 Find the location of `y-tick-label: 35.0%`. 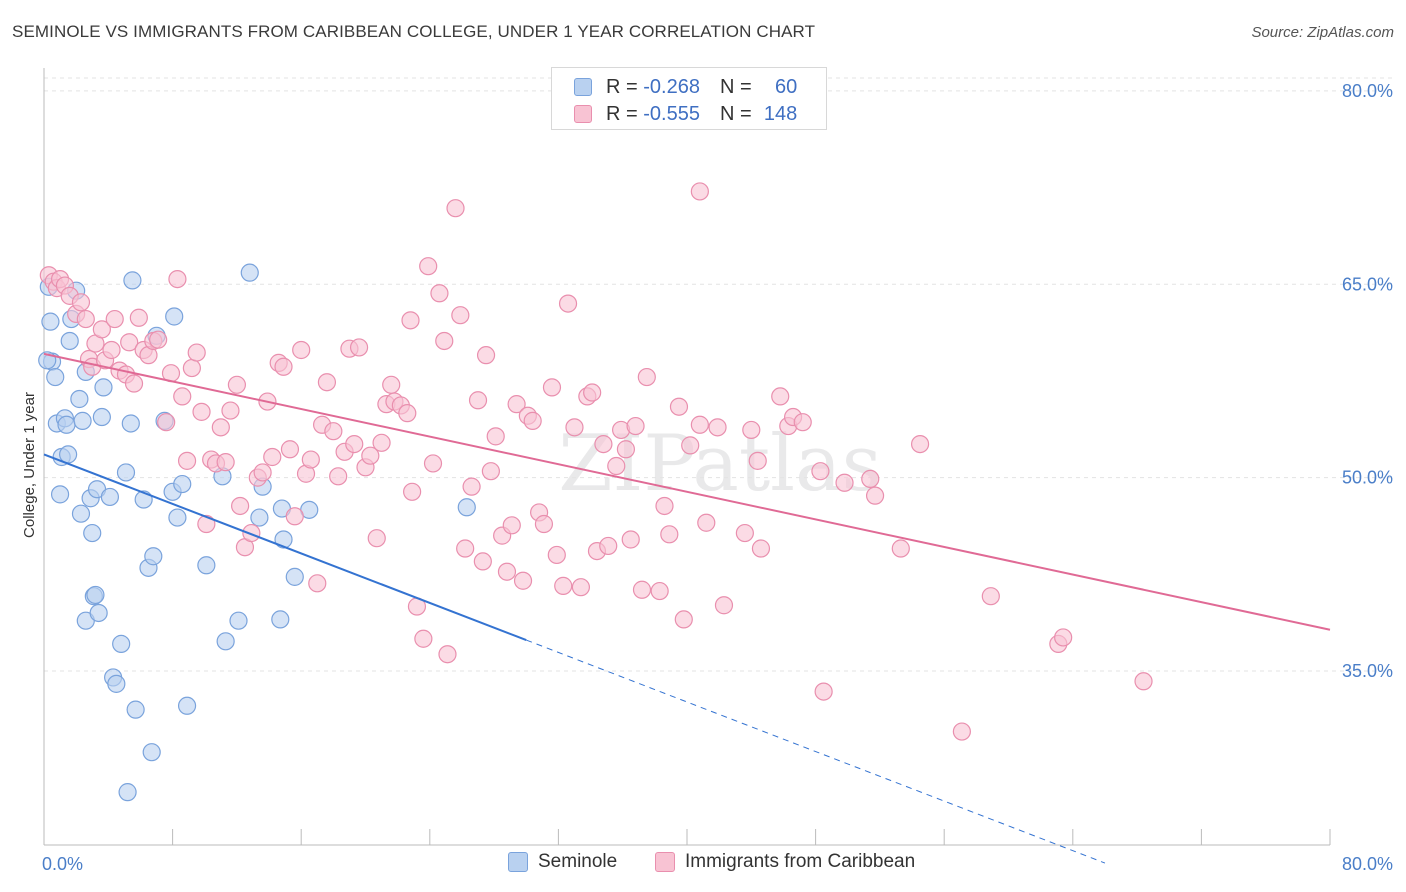

y-tick-label: 35.0% is located at coordinates (1367, 671).